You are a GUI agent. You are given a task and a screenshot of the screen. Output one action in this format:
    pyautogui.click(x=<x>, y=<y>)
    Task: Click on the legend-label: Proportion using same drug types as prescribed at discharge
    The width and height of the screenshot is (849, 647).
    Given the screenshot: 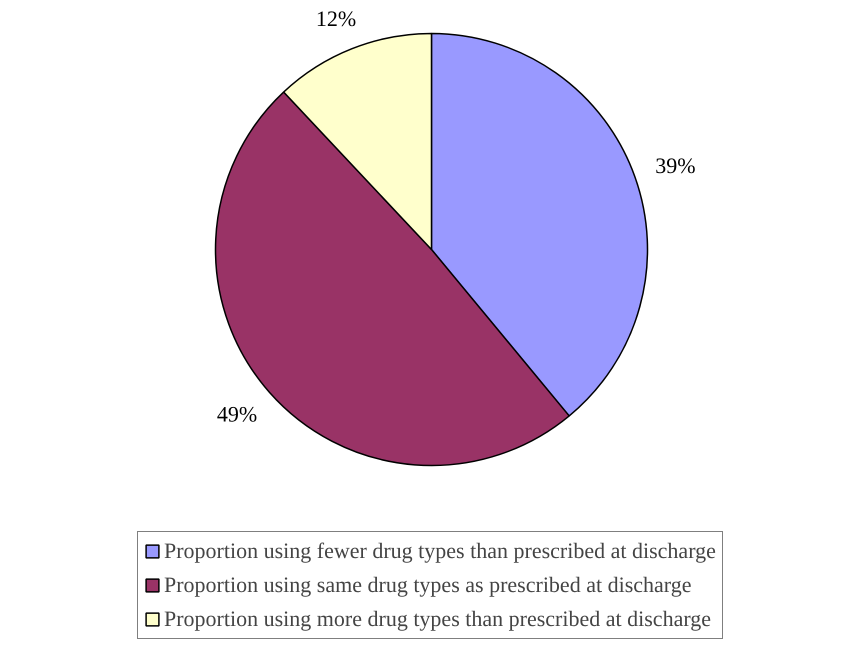 What is the action you would take?
    pyautogui.click(x=428, y=585)
    